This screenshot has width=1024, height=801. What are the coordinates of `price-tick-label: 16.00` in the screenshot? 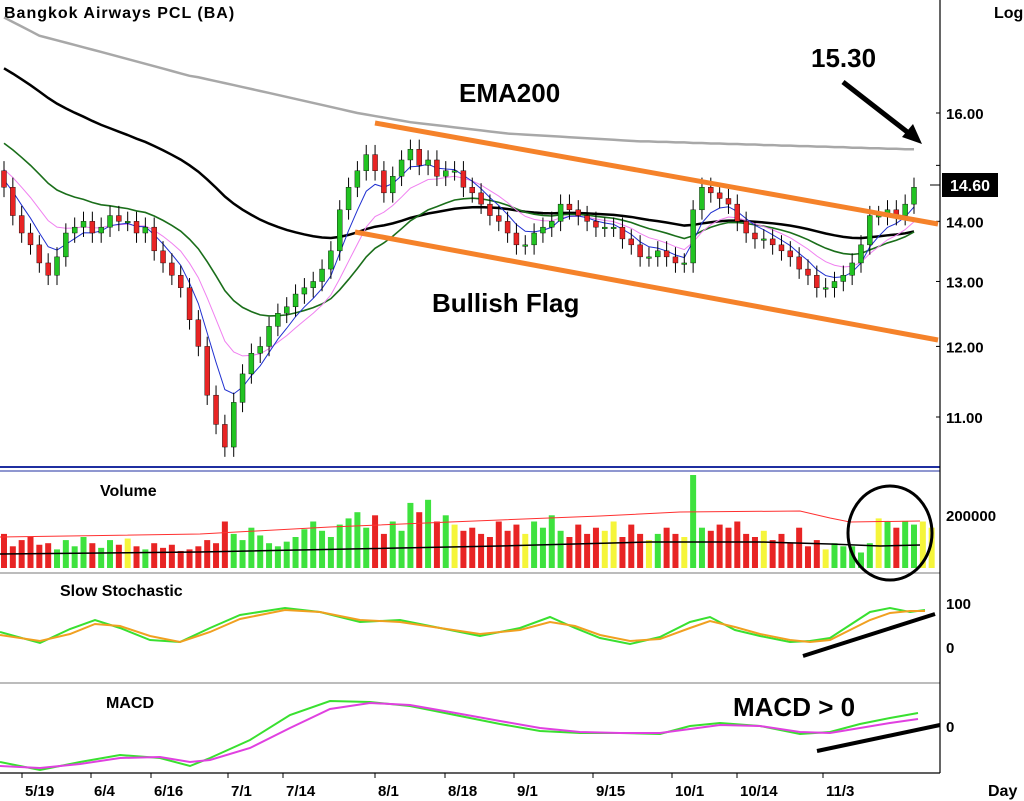 It's located at (965, 114).